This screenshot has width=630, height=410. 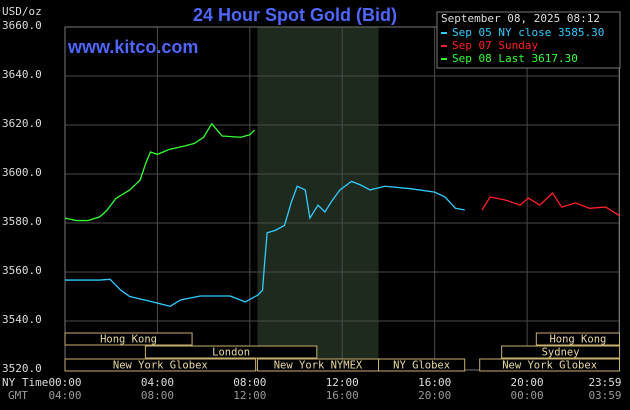 I want to click on x-row-label: NY Time, so click(x=25, y=382).